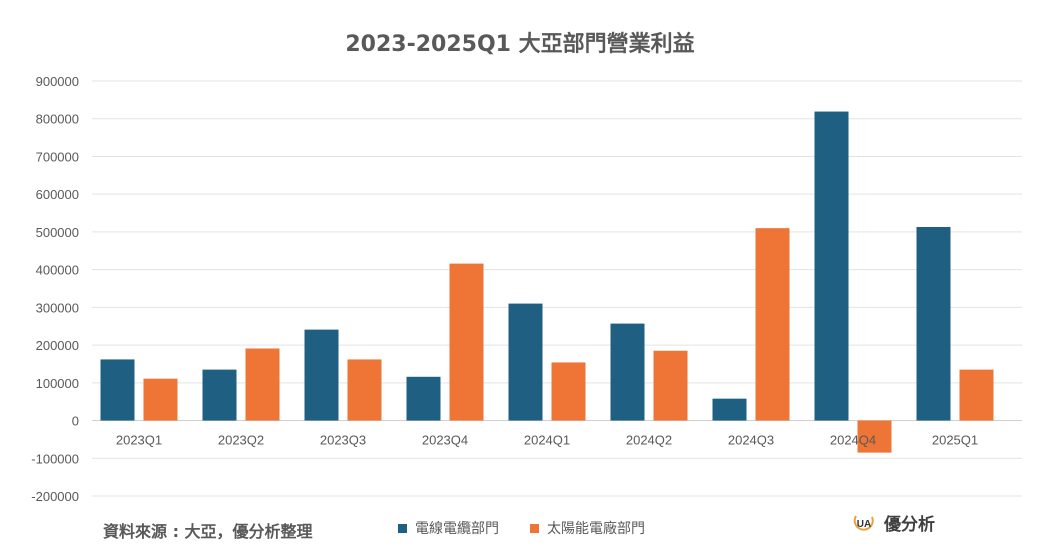 The width and height of the screenshot is (1040, 554). Describe the element at coordinates (57, 119) in the screenshot. I see `y-tick-label: 800000` at that location.